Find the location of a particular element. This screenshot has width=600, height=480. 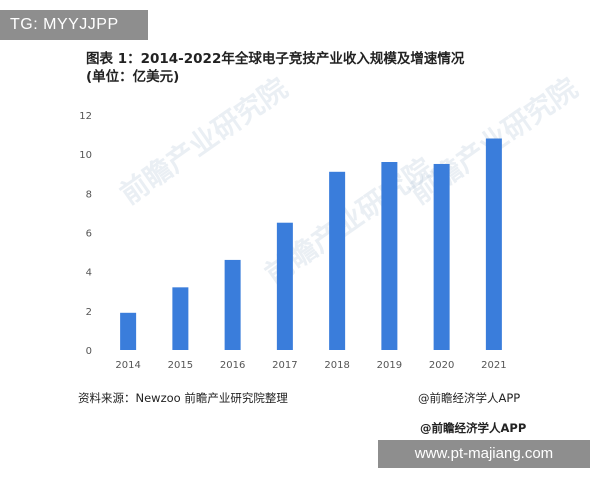

y-tick-label: 12 is located at coordinates (85, 116).